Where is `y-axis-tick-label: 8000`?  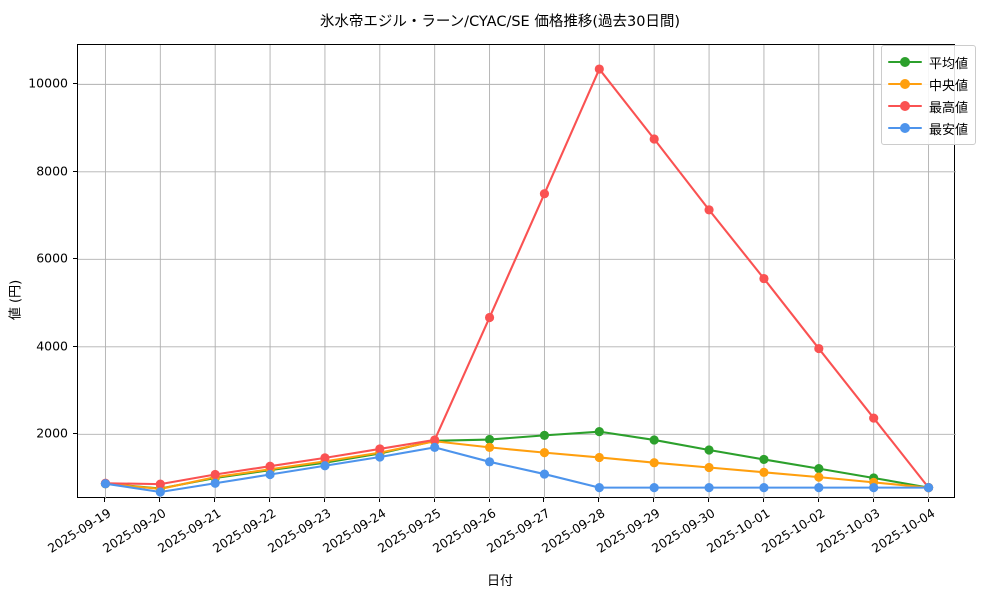 y-axis-tick-label: 8000 is located at coordinates (52, 171).